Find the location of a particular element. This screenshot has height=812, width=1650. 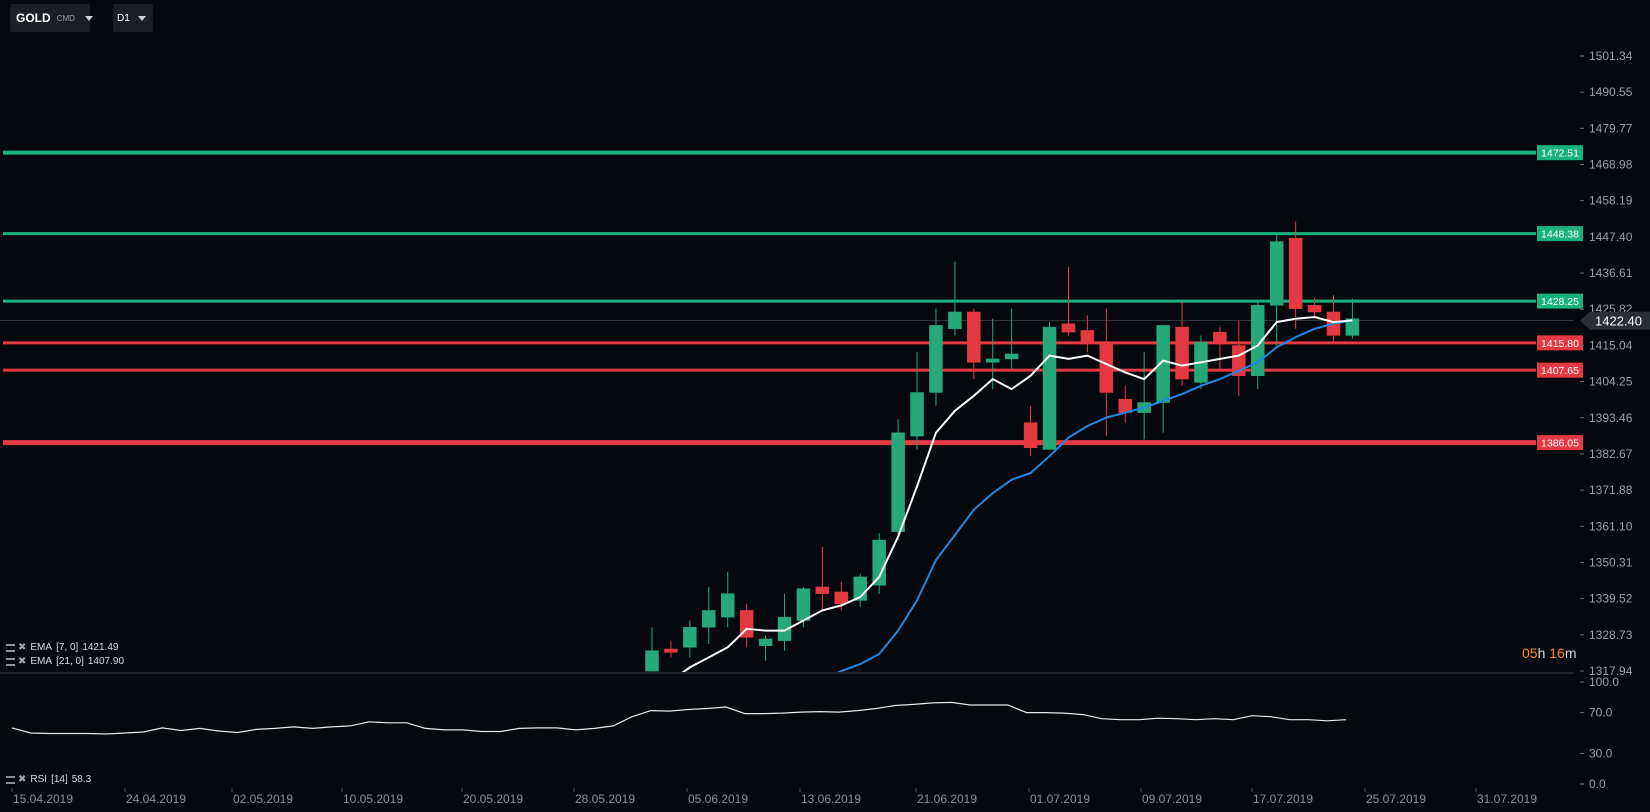

price-tick-label: 1458.19 is located at coordinates (1611, 201).